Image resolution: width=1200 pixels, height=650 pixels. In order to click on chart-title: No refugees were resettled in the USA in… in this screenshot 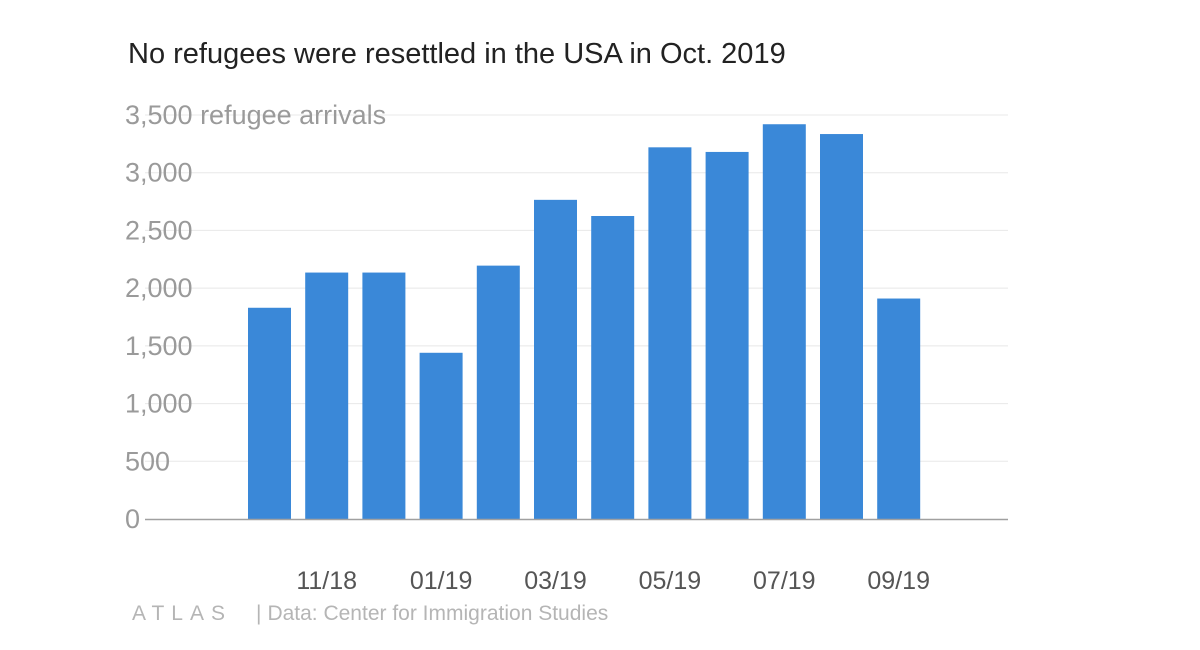, I will do `click(457, 54)`.